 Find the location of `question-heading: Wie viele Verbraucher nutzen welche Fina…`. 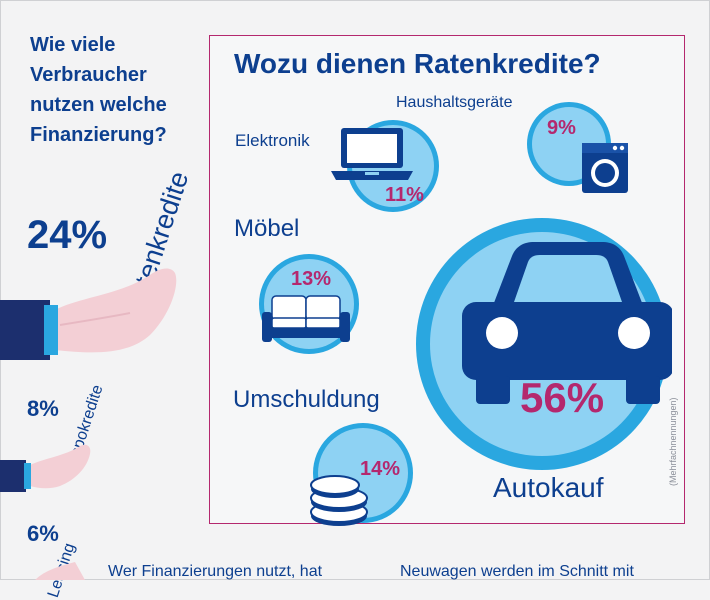

question-heading: Wie viele Verbraucher nutzen welche Fina… is located at coordinates (98, 90).